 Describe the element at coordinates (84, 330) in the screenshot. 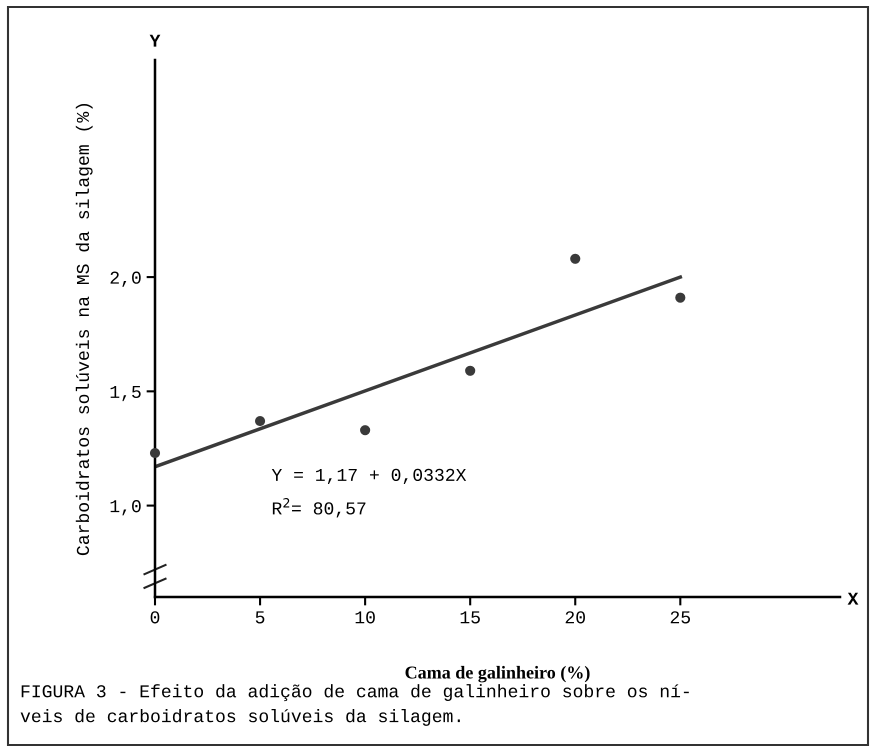

I see `y-axis-title: Carboidratos solúveis na MS da silagem (%)` at that location.